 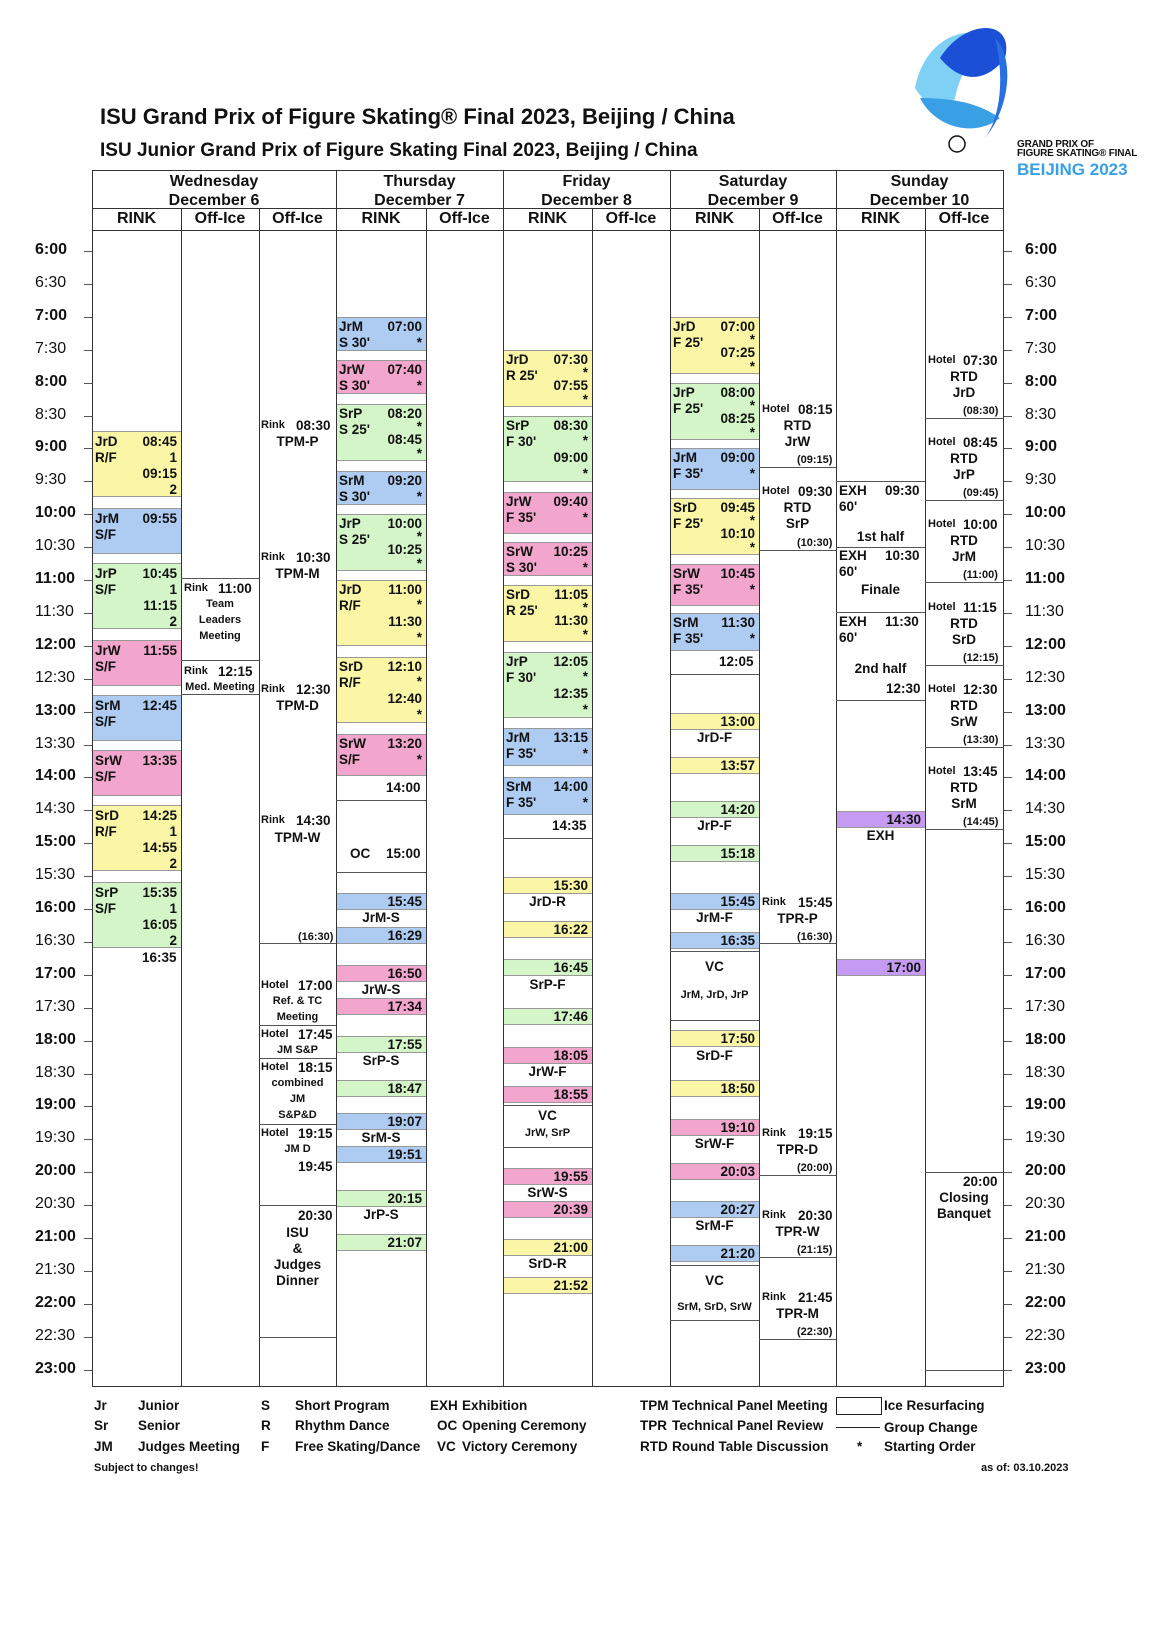 What do you see at coordinates (1045, 809) in the screenshot?
I see `time-label: 14:30` at bounding box center [1045, 809].